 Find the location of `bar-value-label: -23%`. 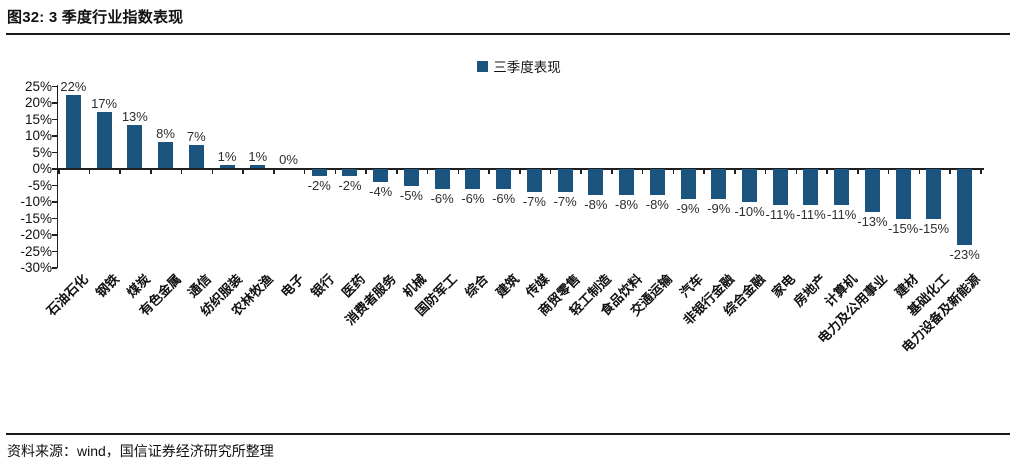

bar-value-label: -23% is located at coordinates (964, 254).